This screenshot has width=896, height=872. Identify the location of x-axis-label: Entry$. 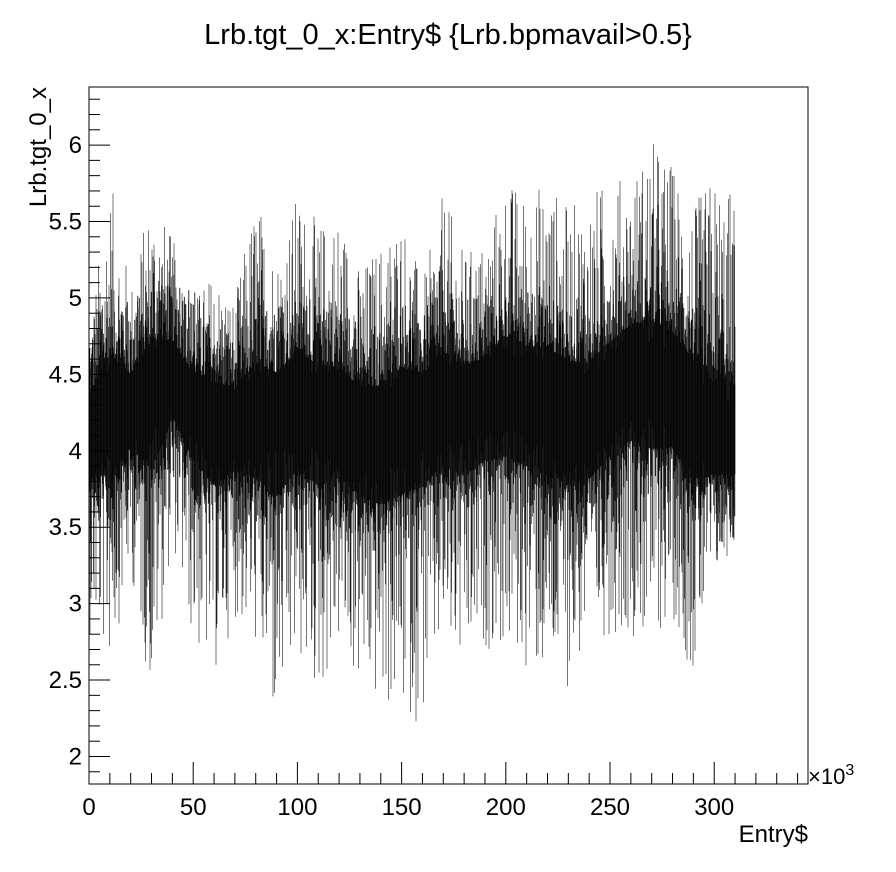
(773, 834).